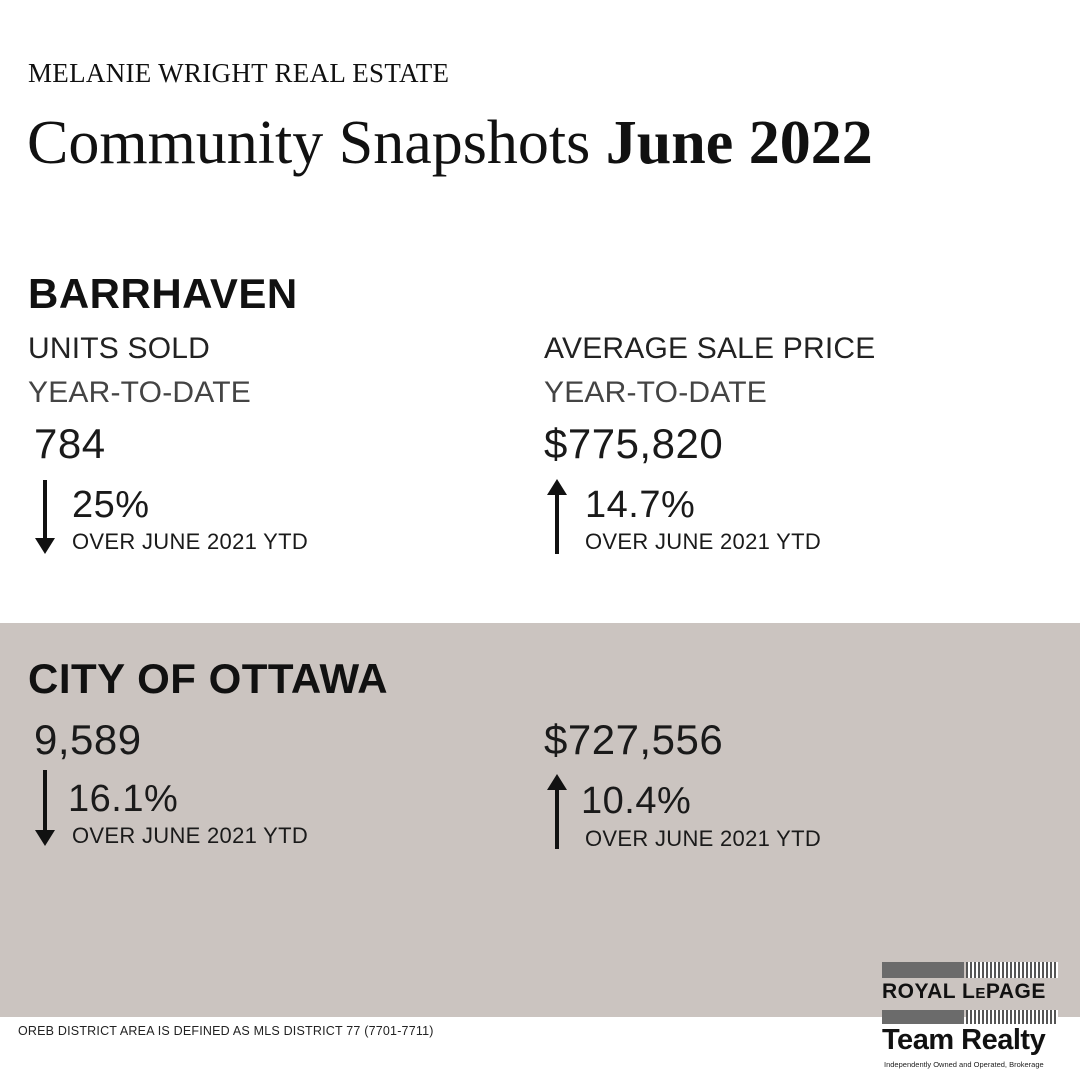 This screenshot has width=1080, height=1080. What do you see at coordinates (636, 801) in the screenshot?
I see `ottawa-price-change: 10.4%` at bounding box center [636, 801].